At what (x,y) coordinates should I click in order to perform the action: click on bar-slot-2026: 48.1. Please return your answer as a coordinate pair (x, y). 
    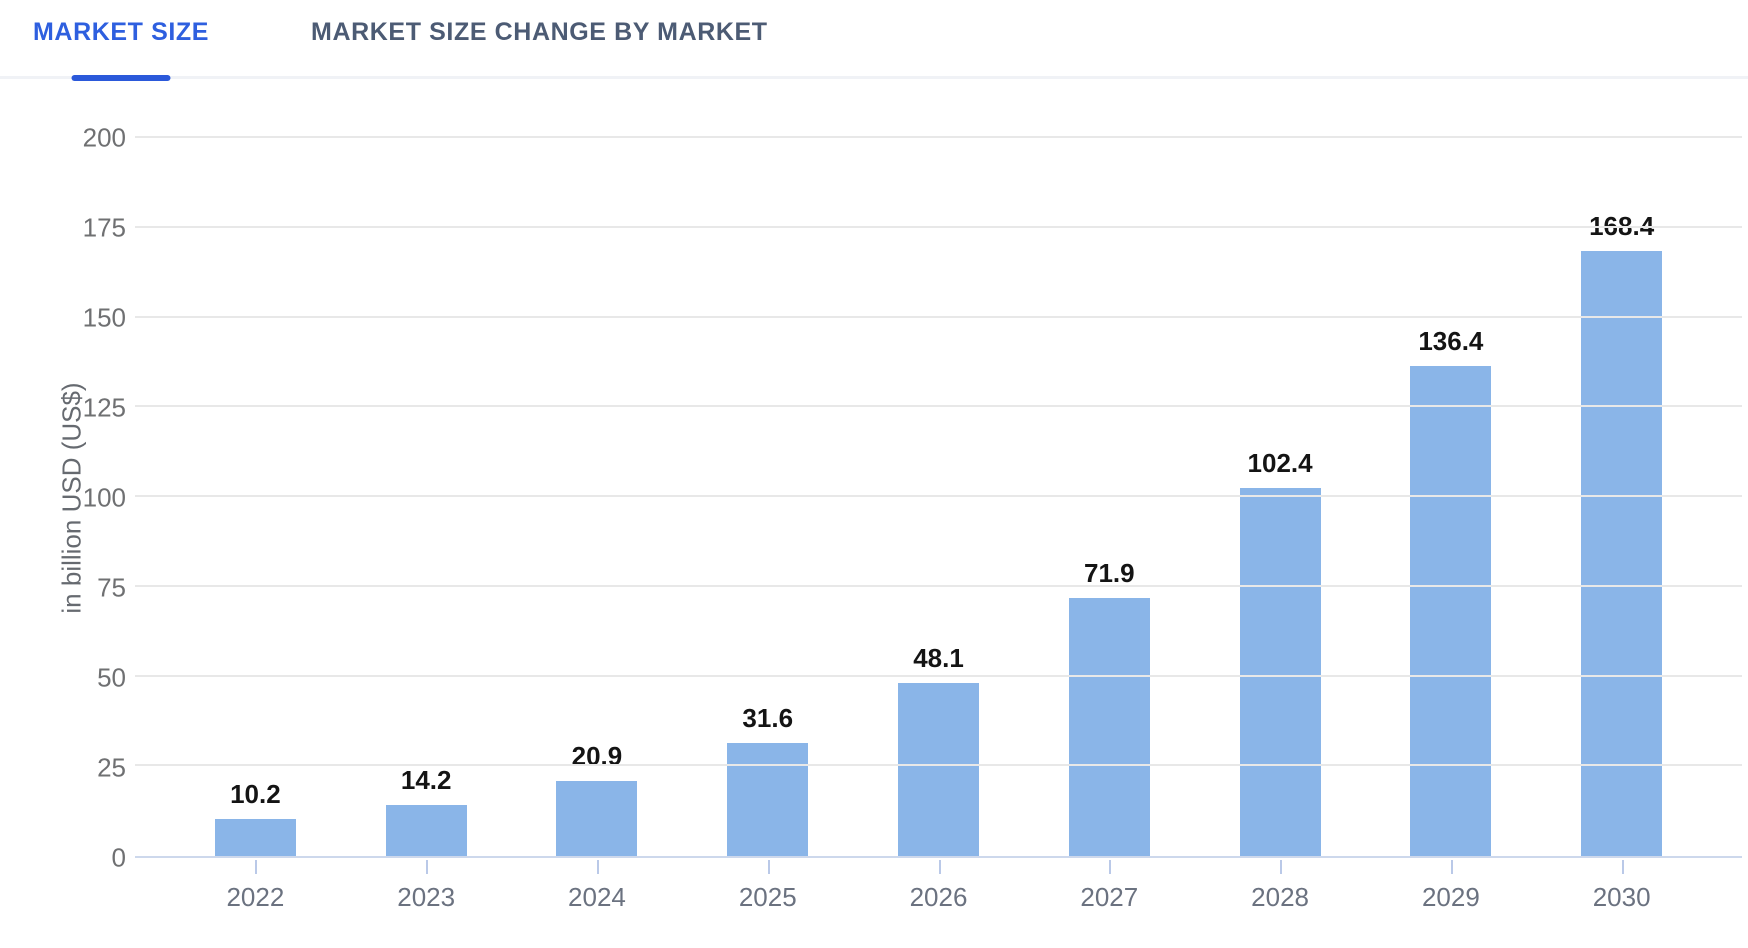
    Looking at the image, I should click on (938, 497).